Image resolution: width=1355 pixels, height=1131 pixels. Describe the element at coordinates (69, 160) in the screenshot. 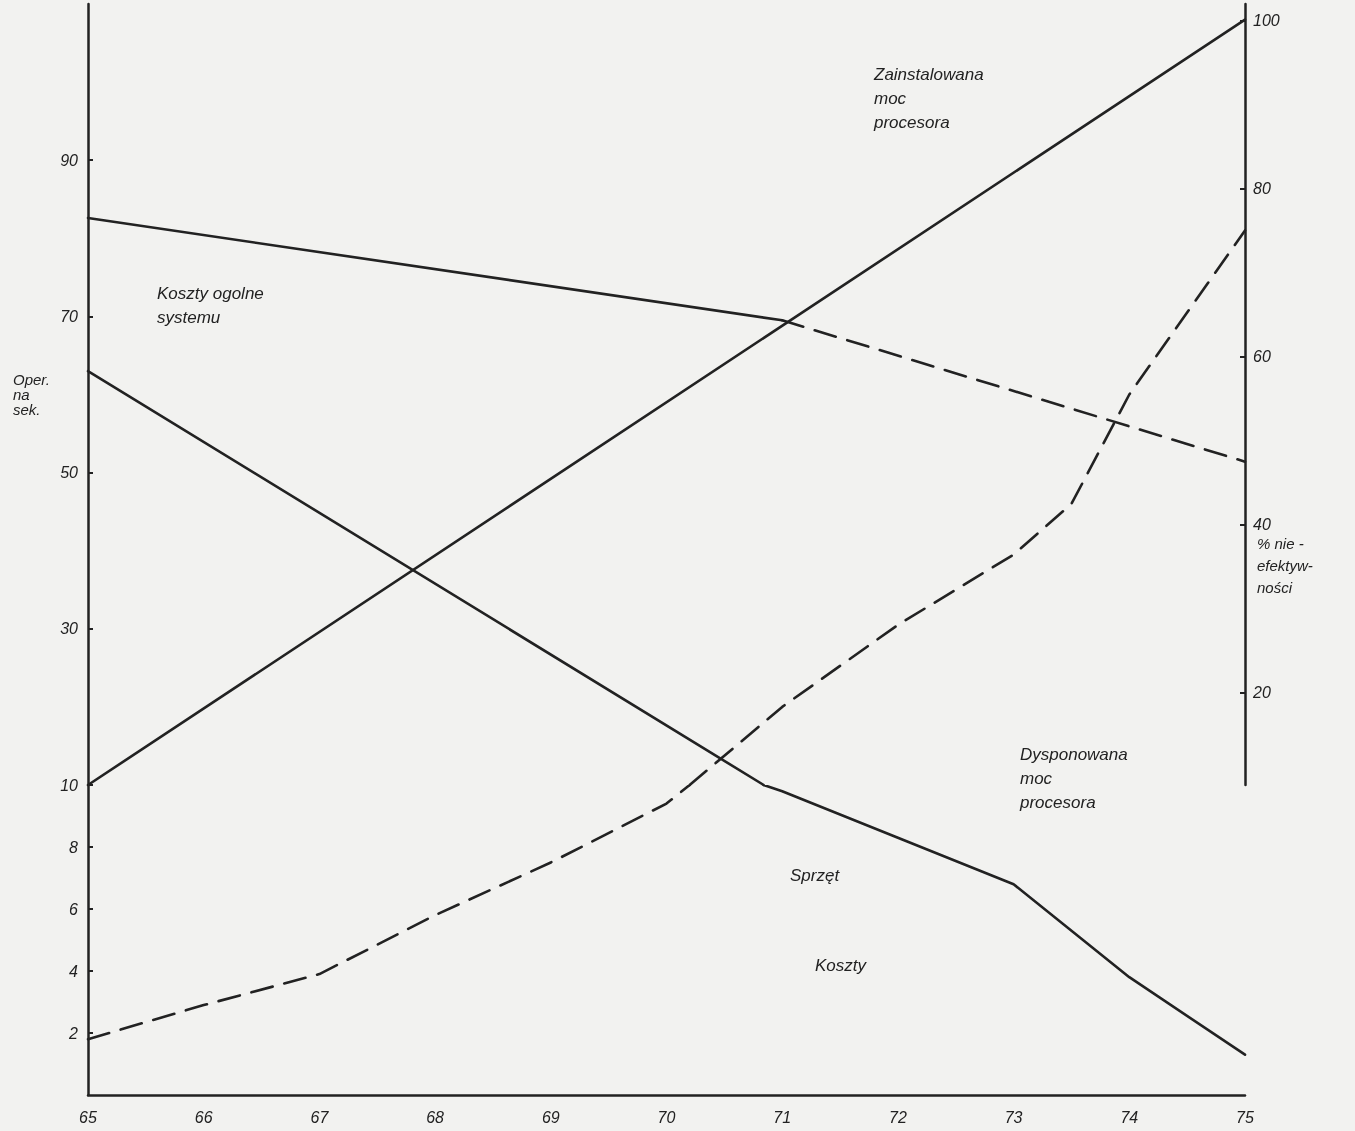

I see `y-tick-label: 90` at that location.